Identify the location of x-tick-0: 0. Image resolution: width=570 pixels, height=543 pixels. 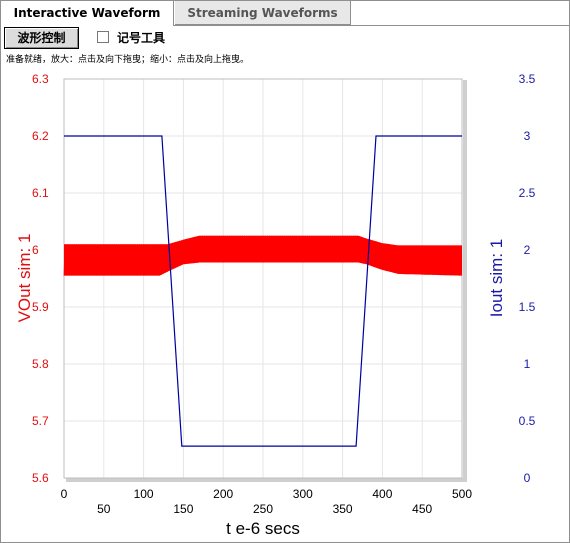
(64, 494).